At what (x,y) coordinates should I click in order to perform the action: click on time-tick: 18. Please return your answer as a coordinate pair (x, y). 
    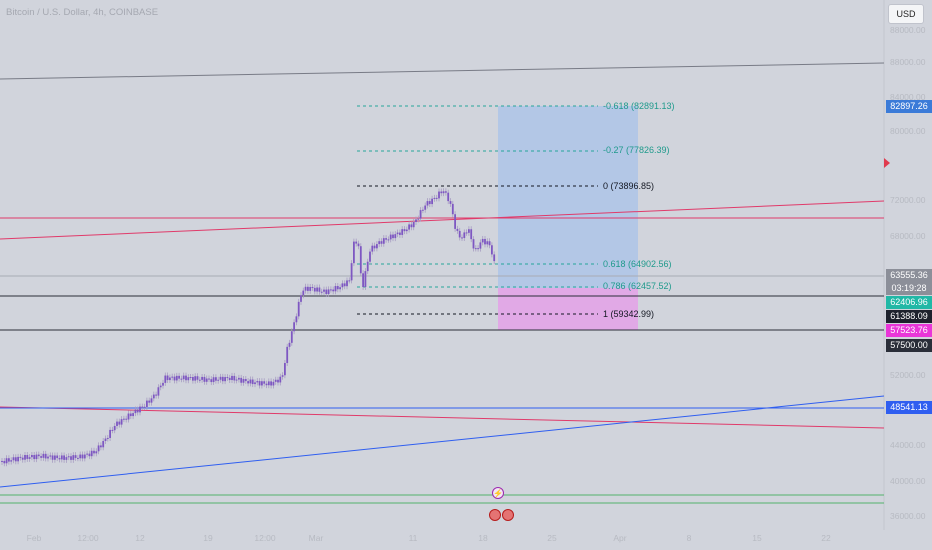
    Looking at the image, I should click on (483, 538).